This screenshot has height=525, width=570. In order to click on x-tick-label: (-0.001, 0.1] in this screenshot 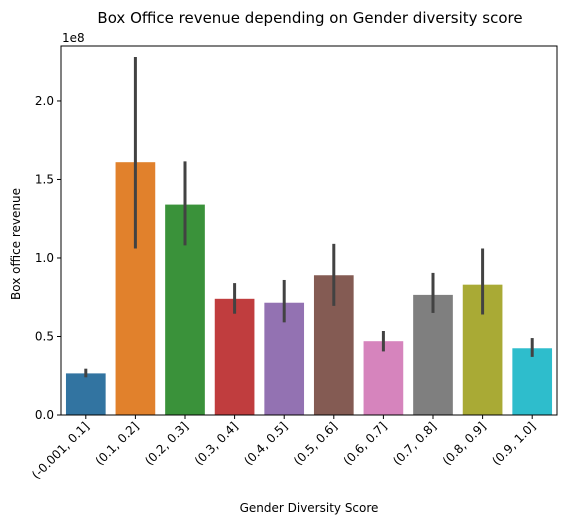, I will do `click(60, 450)`.